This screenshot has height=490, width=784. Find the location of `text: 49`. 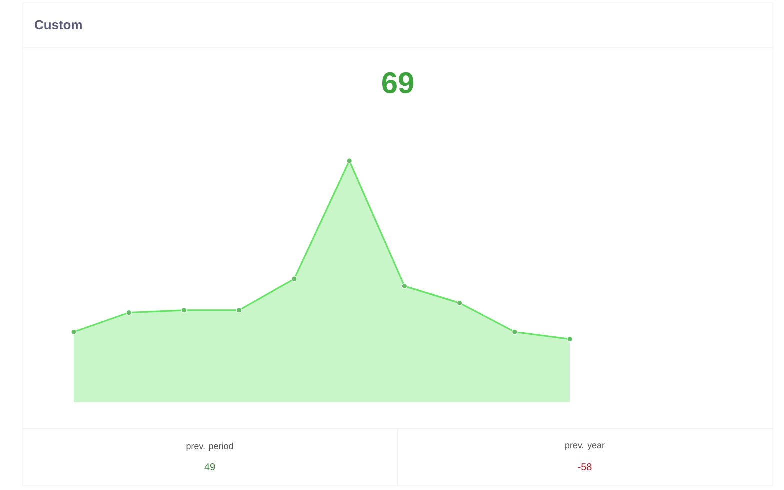

text: 49 is located at coordinates (210, 467).